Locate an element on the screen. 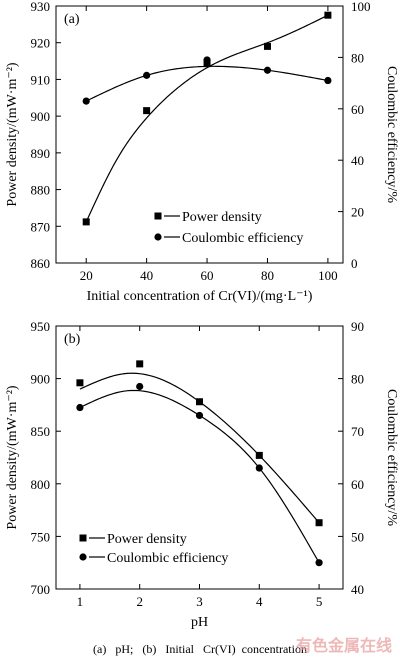 The width and height of the screenshot is (400, 663). x-axis-label: pH is located at coordinates (199, 622).